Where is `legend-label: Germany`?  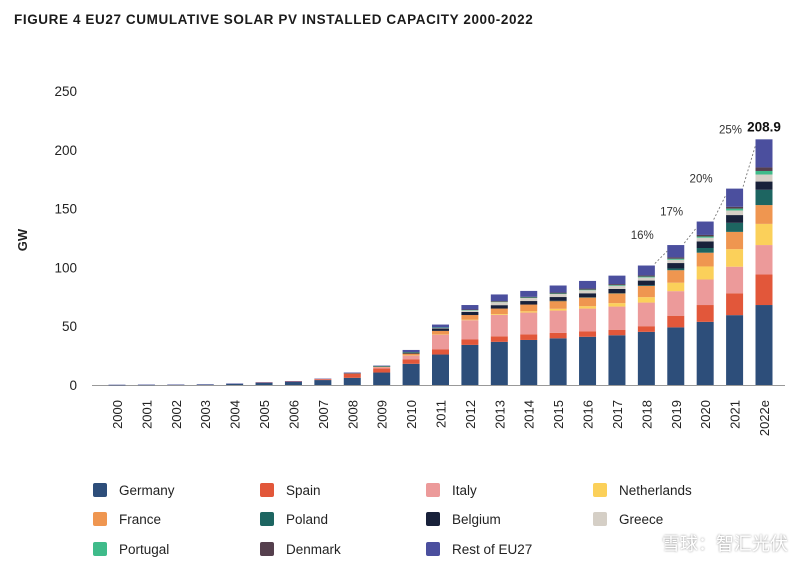
legend-label: Germany is located at coordinates (147, 490).